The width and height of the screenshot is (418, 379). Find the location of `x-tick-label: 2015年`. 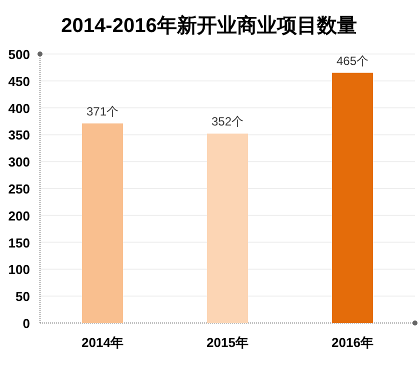

x-tick-label: 2015年 is located at coordinates (227, 342).